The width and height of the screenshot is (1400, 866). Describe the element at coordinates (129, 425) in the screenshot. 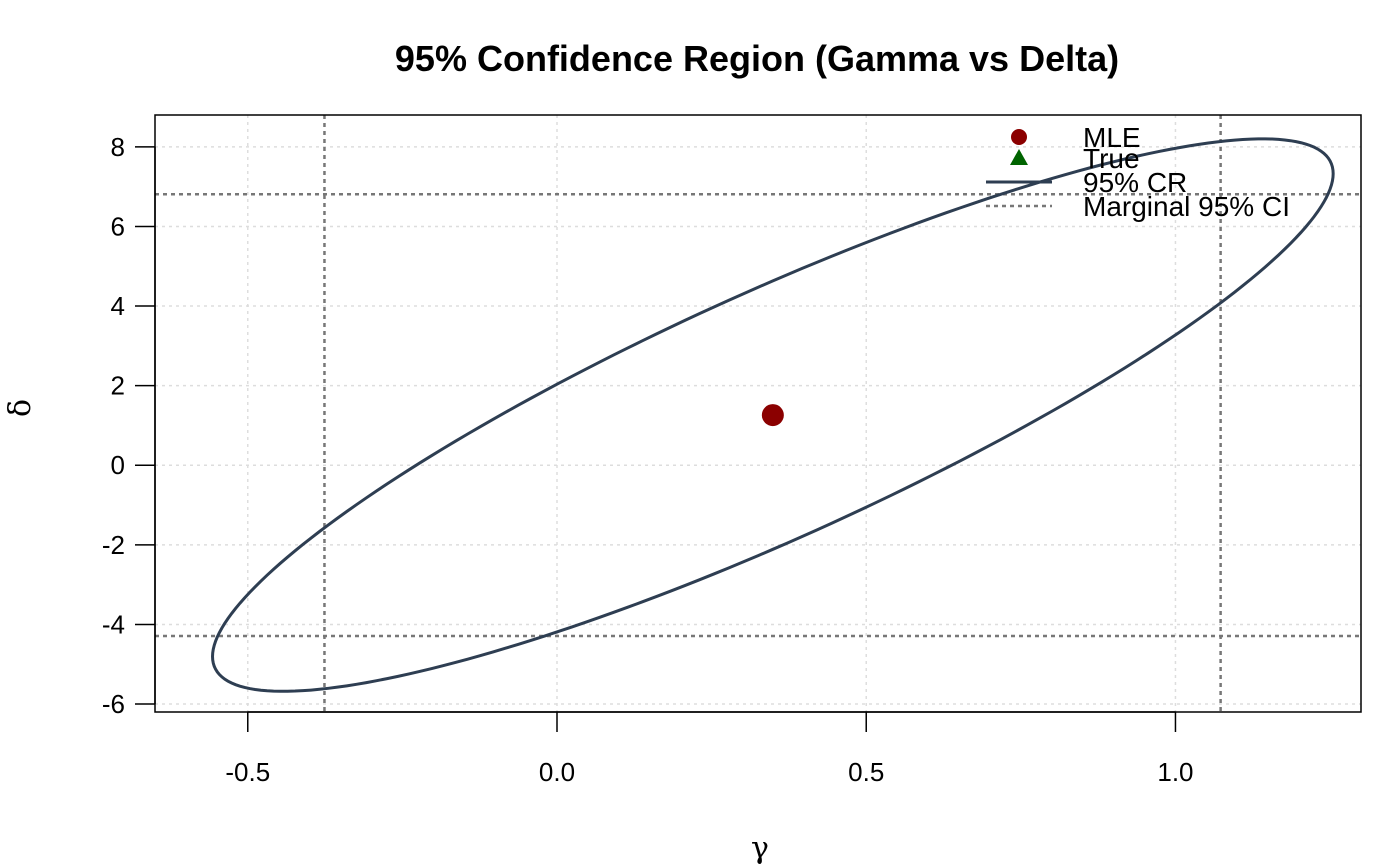

I see `y-axis: -6 -4 -2 0 2 4 6 8` at that location.